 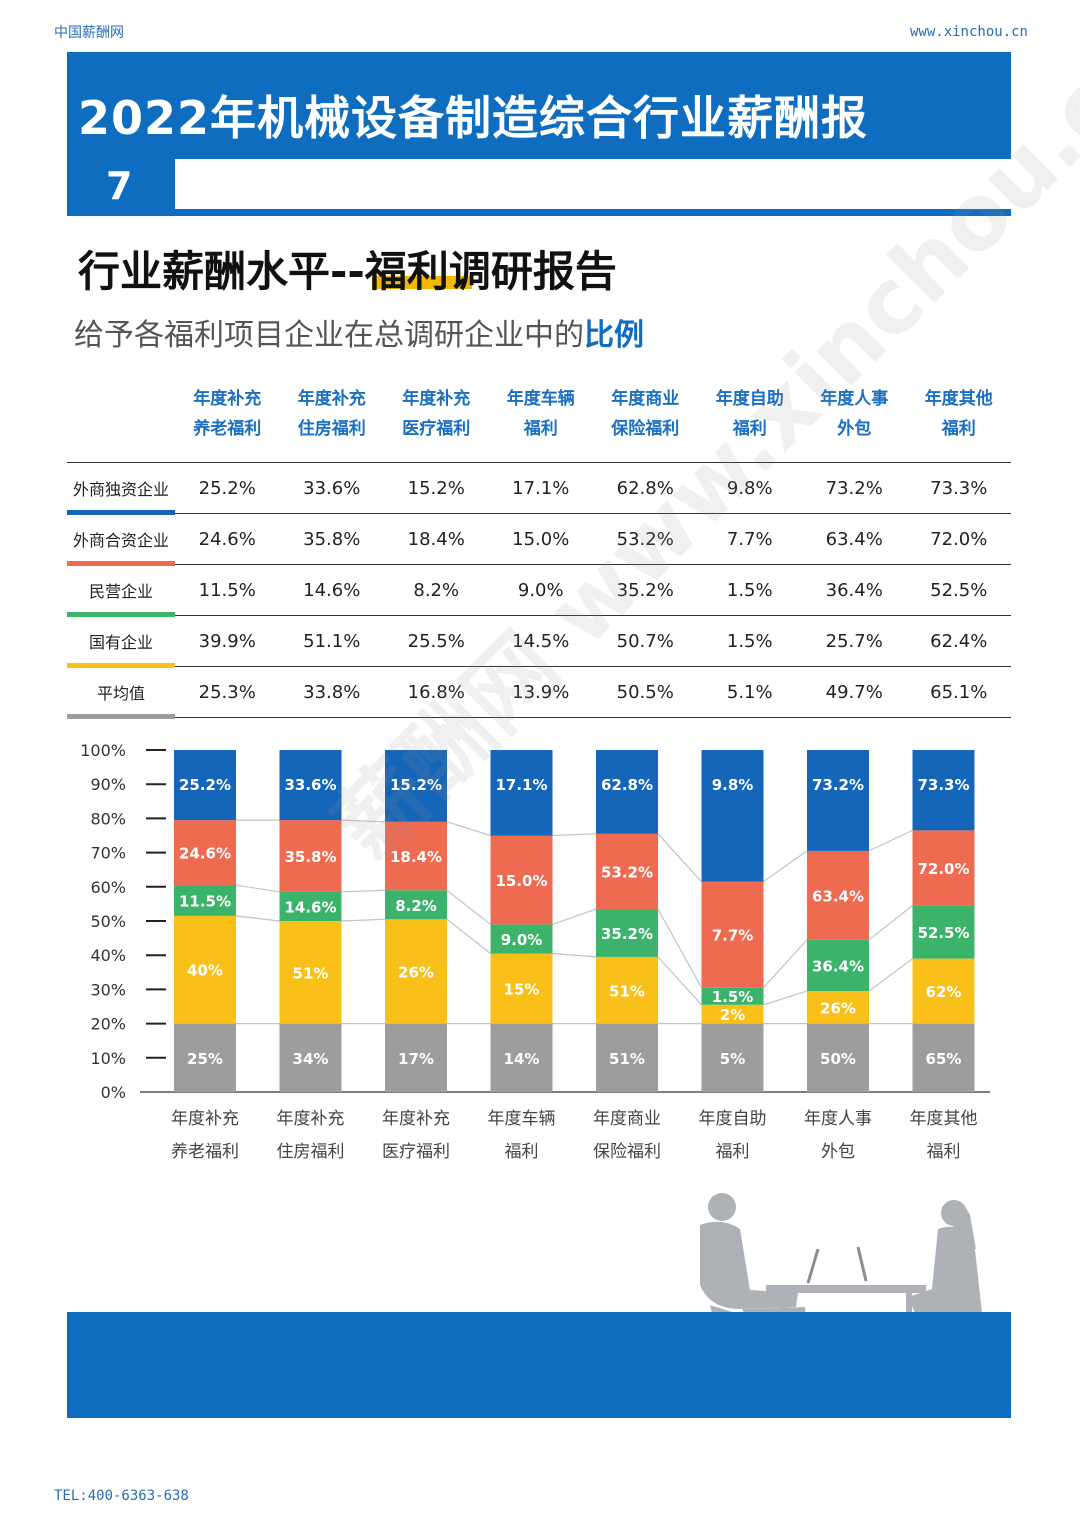 What do you see at coordinates (205, 1152) in the screenshot?
I see `x-tick-label: 养老福利` at bounding box center [205, 1152].